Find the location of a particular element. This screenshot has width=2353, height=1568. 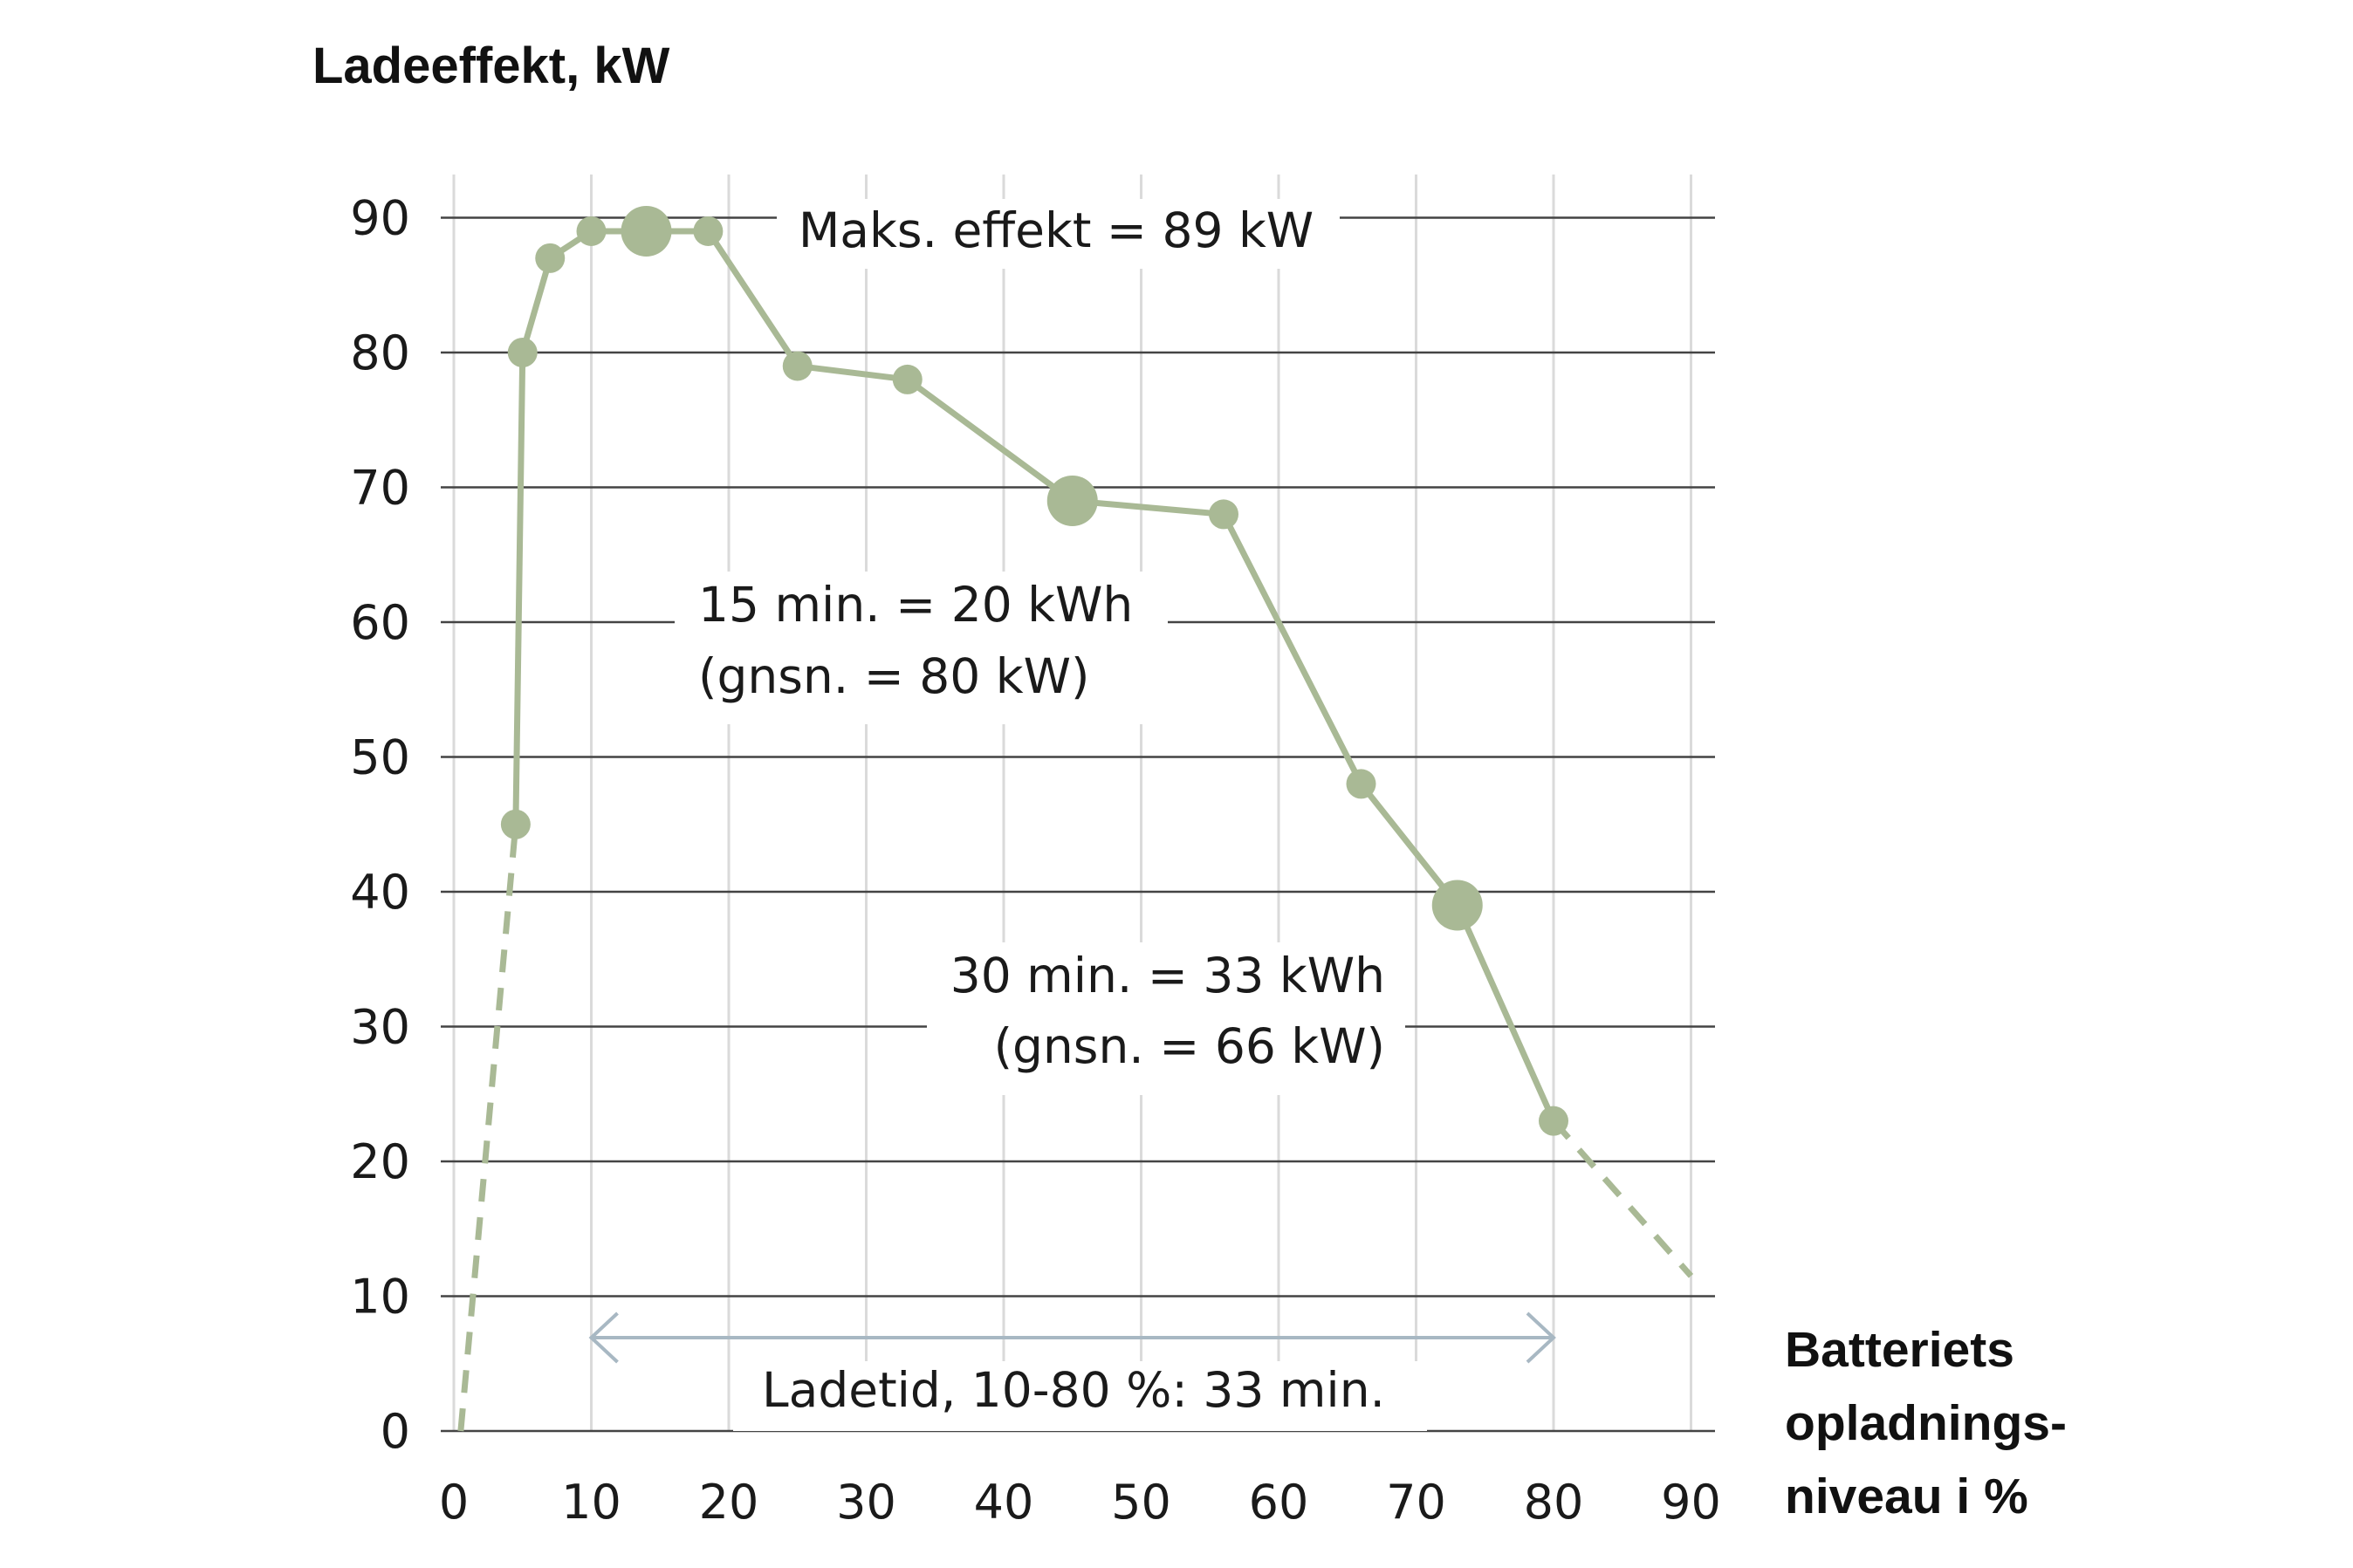

annotation-max-power: Maks. effekt = 89 kW is located at coordinates (1056, 230).